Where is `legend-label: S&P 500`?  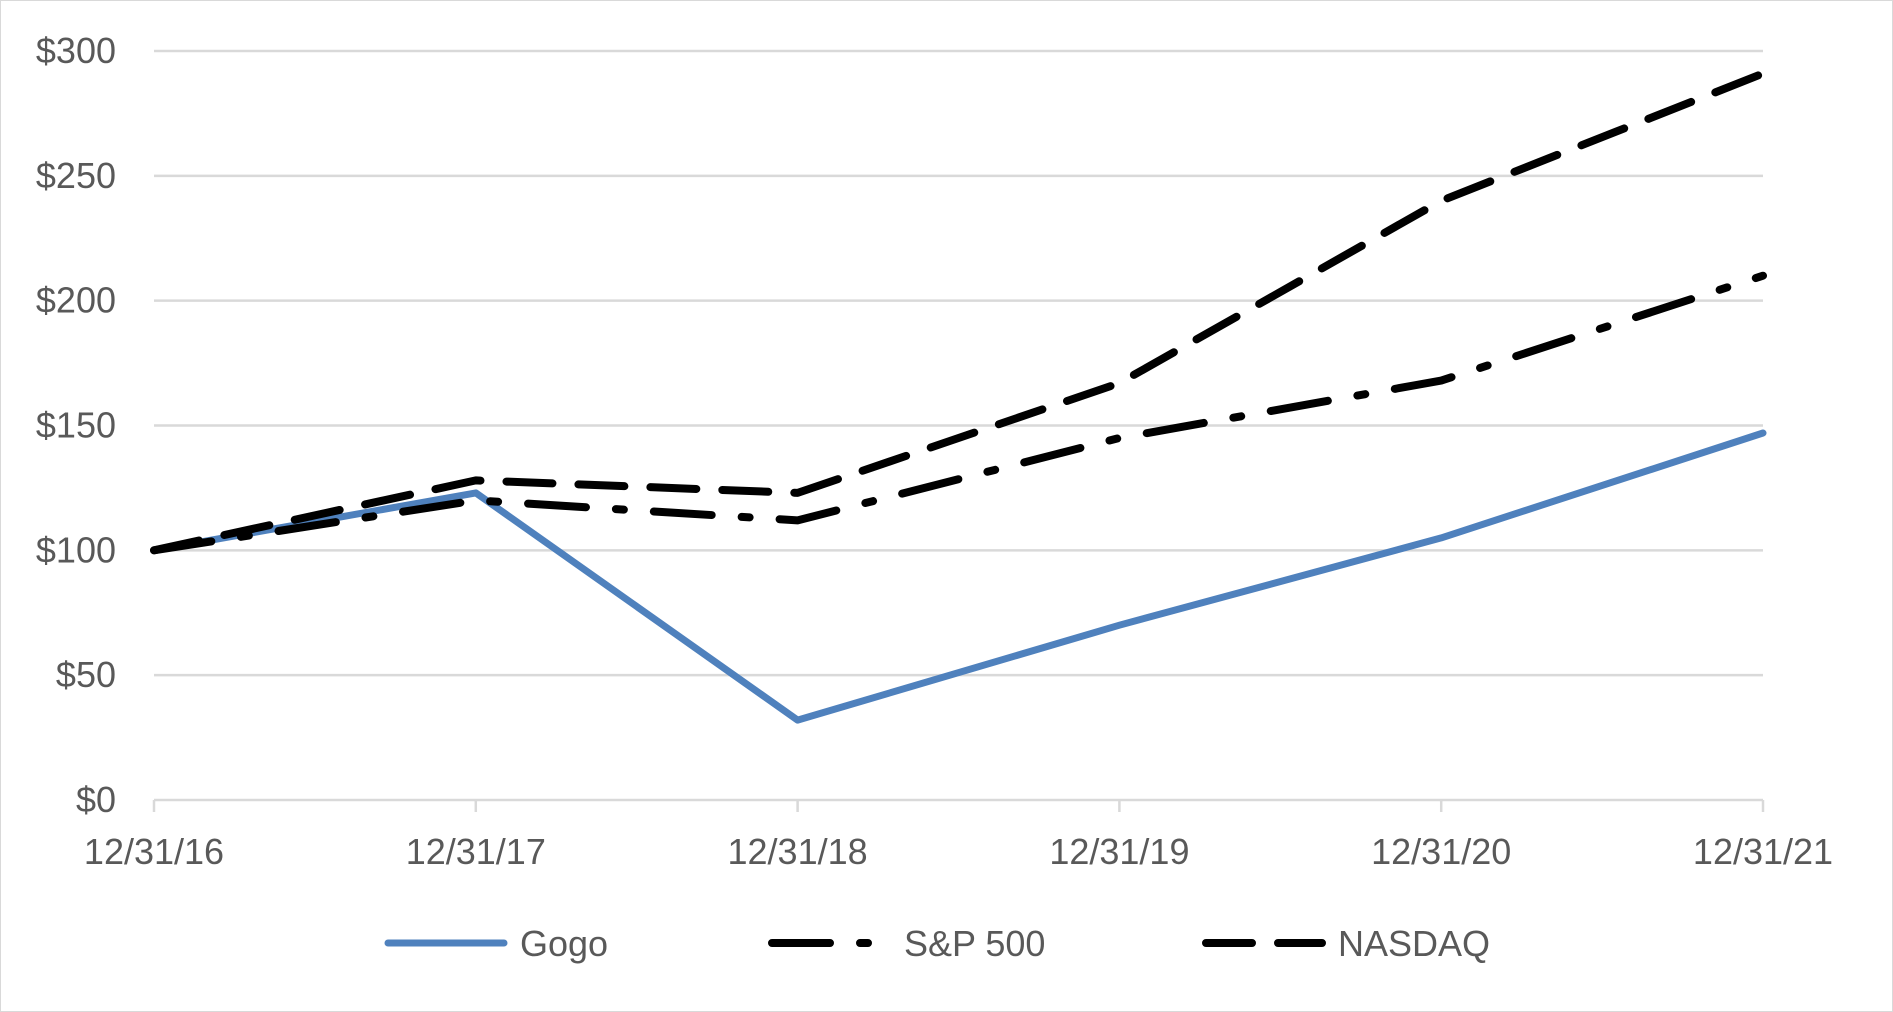
legend-label: S&P 500 is located at coordinates (974, 943).